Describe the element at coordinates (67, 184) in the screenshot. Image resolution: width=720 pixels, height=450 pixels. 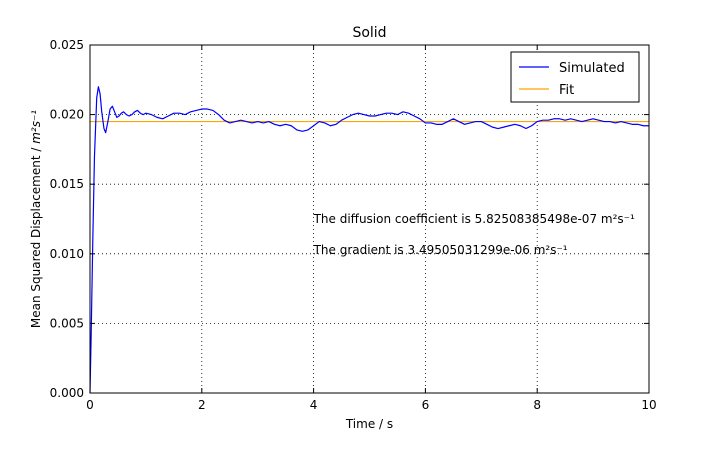
I see `y-tick-label-3: 0.015` at that location.